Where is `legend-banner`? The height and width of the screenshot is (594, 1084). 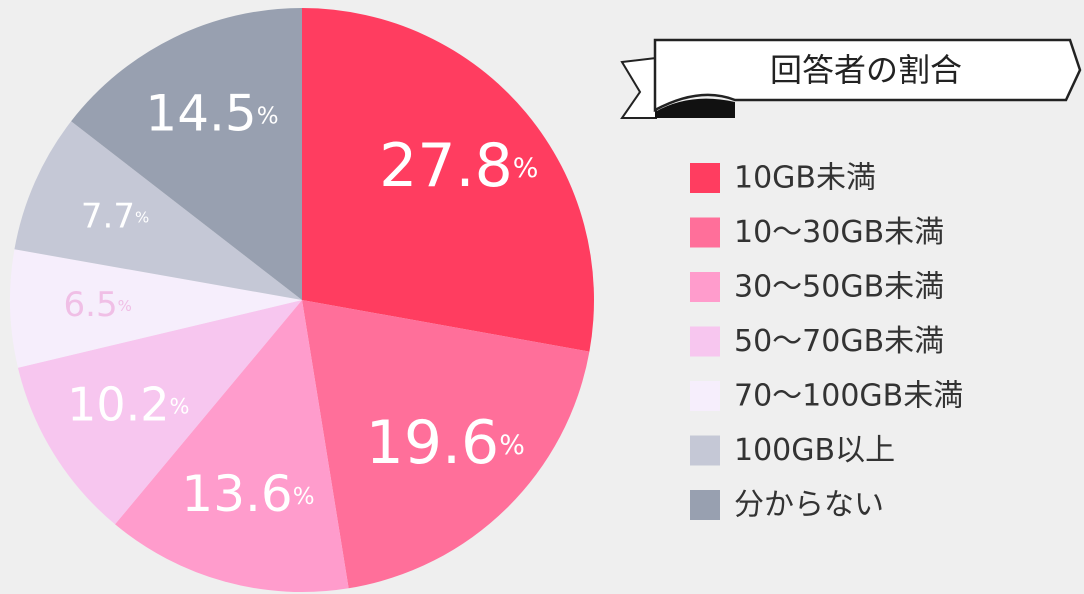
legend-banner is located at coordinates (851, 78).